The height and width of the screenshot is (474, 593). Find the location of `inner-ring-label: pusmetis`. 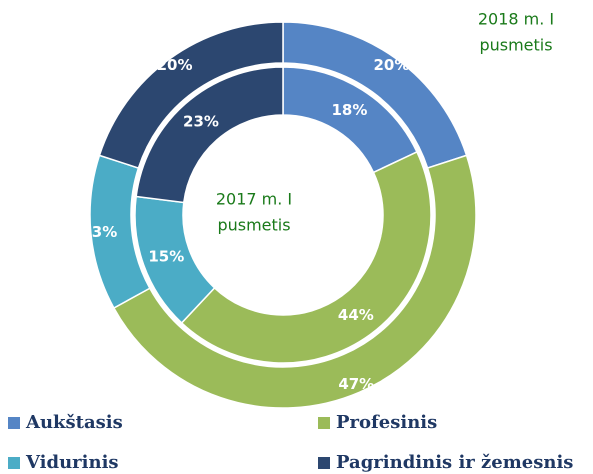

inner-ring-label: pusmetis is located at coordinates (253, 225).